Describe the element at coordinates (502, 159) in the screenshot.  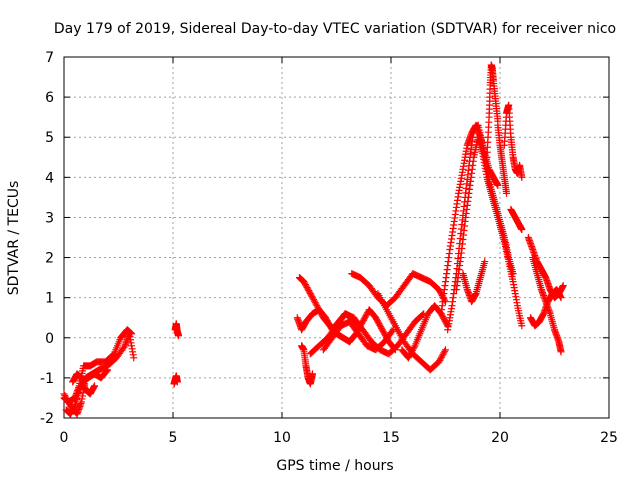
I see `series-t5b` at that location.